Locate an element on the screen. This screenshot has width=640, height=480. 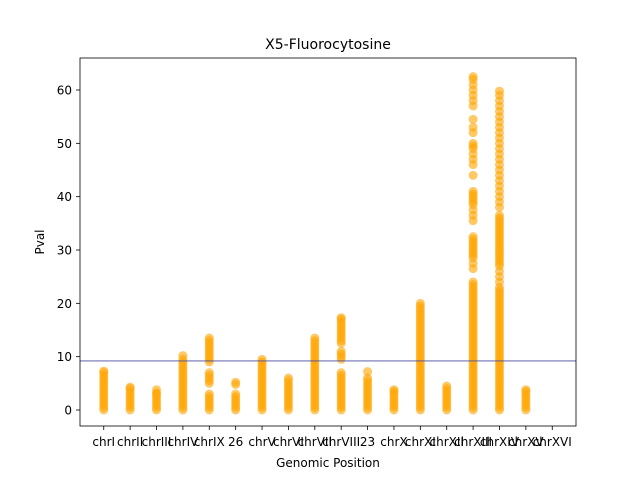
x-tick-label: chrVIII is located at coordinates (341, 442).